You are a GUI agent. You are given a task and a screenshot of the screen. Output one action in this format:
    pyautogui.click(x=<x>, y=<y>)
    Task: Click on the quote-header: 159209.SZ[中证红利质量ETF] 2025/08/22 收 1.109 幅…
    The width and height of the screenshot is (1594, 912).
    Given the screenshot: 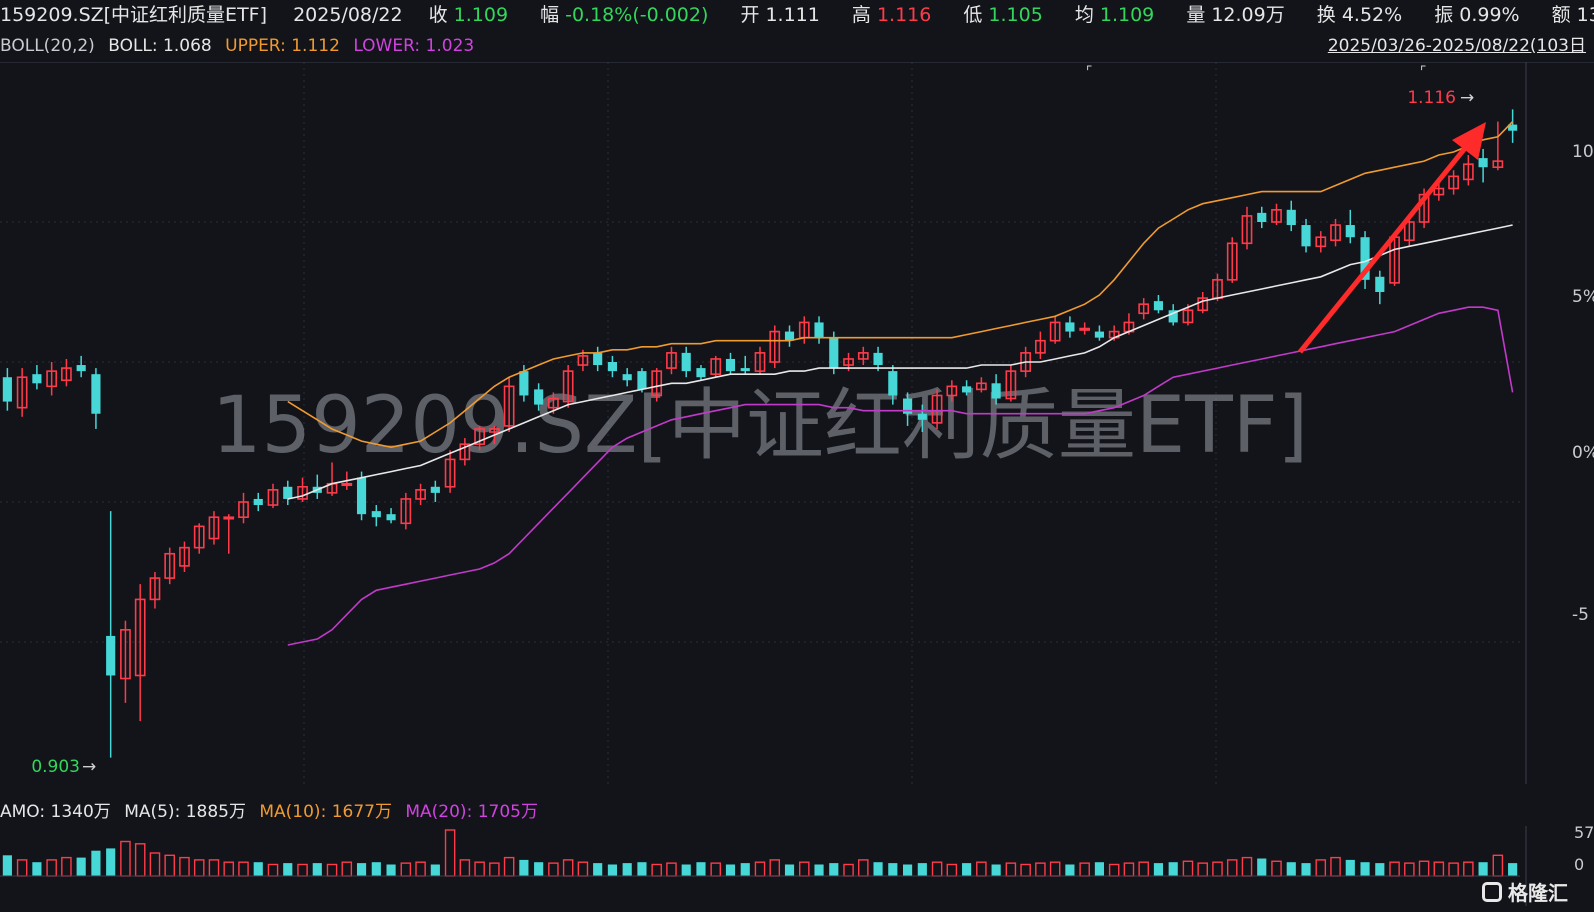 What is the action you would take?
    pyautogui.click(x=797, y=15)
    